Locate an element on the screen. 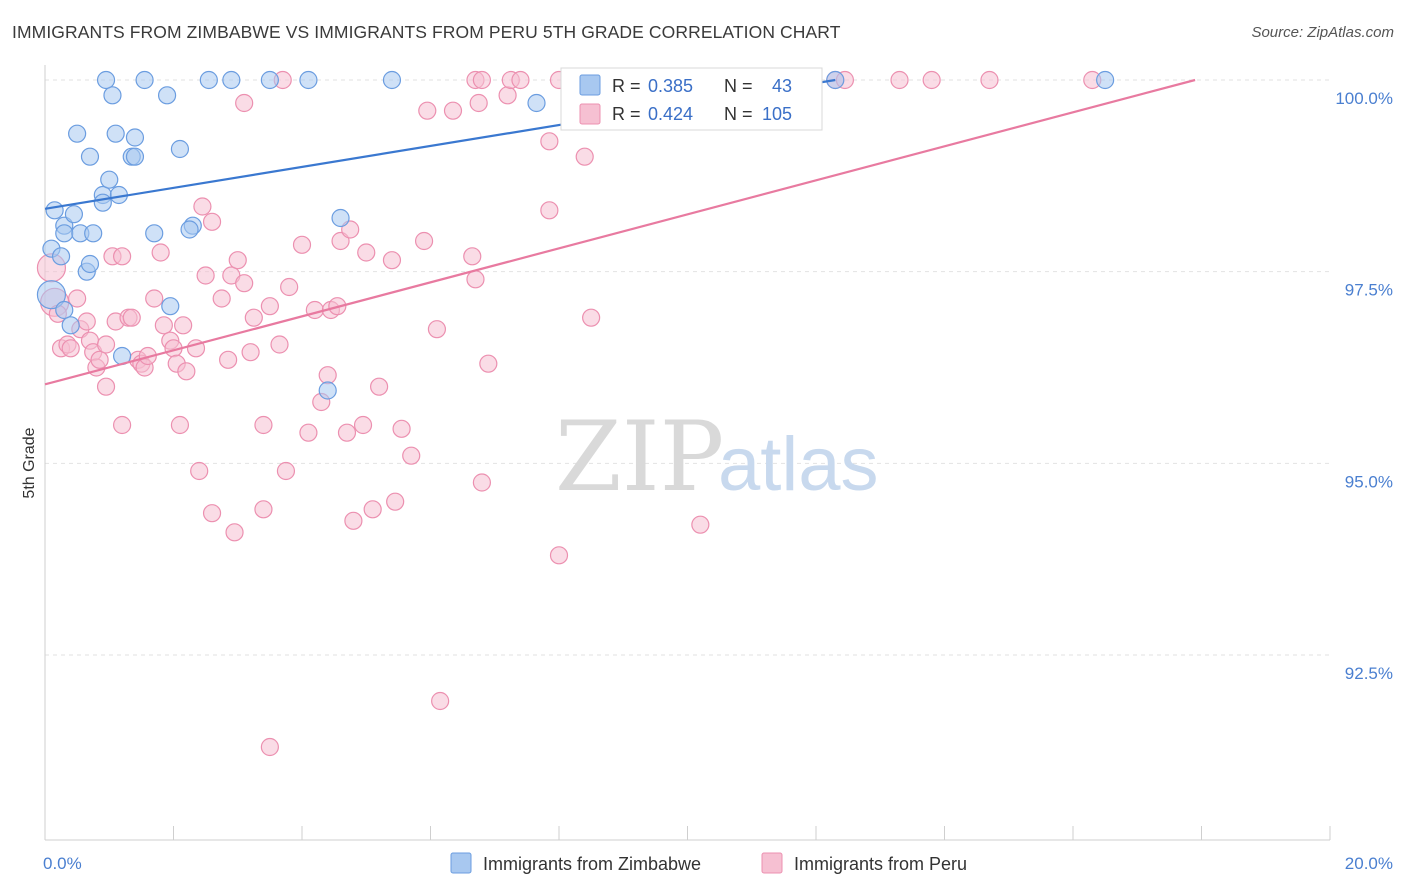  stats-legend: R = 0.385 N = 43 R = 0.424 N = 105 is located at coordinates (691, 99).